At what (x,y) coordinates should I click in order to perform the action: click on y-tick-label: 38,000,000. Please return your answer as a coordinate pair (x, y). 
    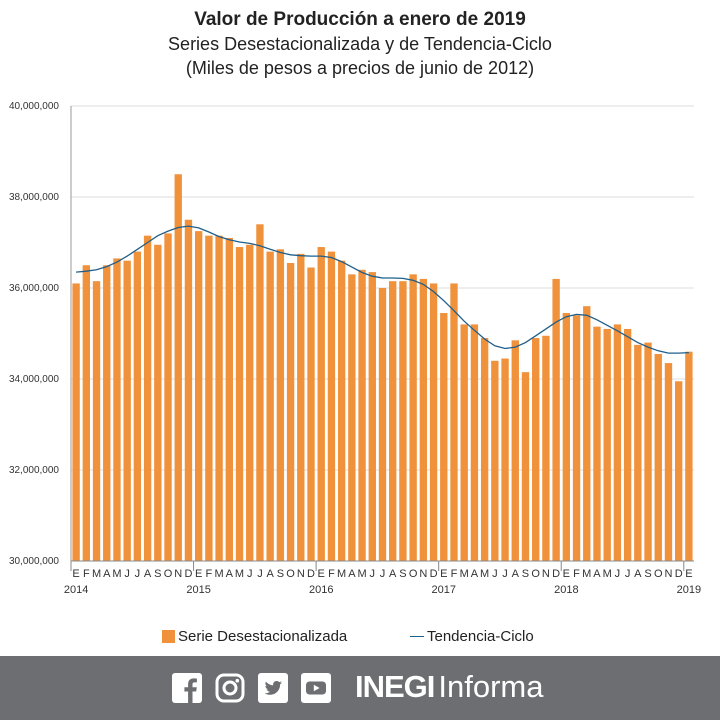
    Looking at the image, I should click on (34, 197).